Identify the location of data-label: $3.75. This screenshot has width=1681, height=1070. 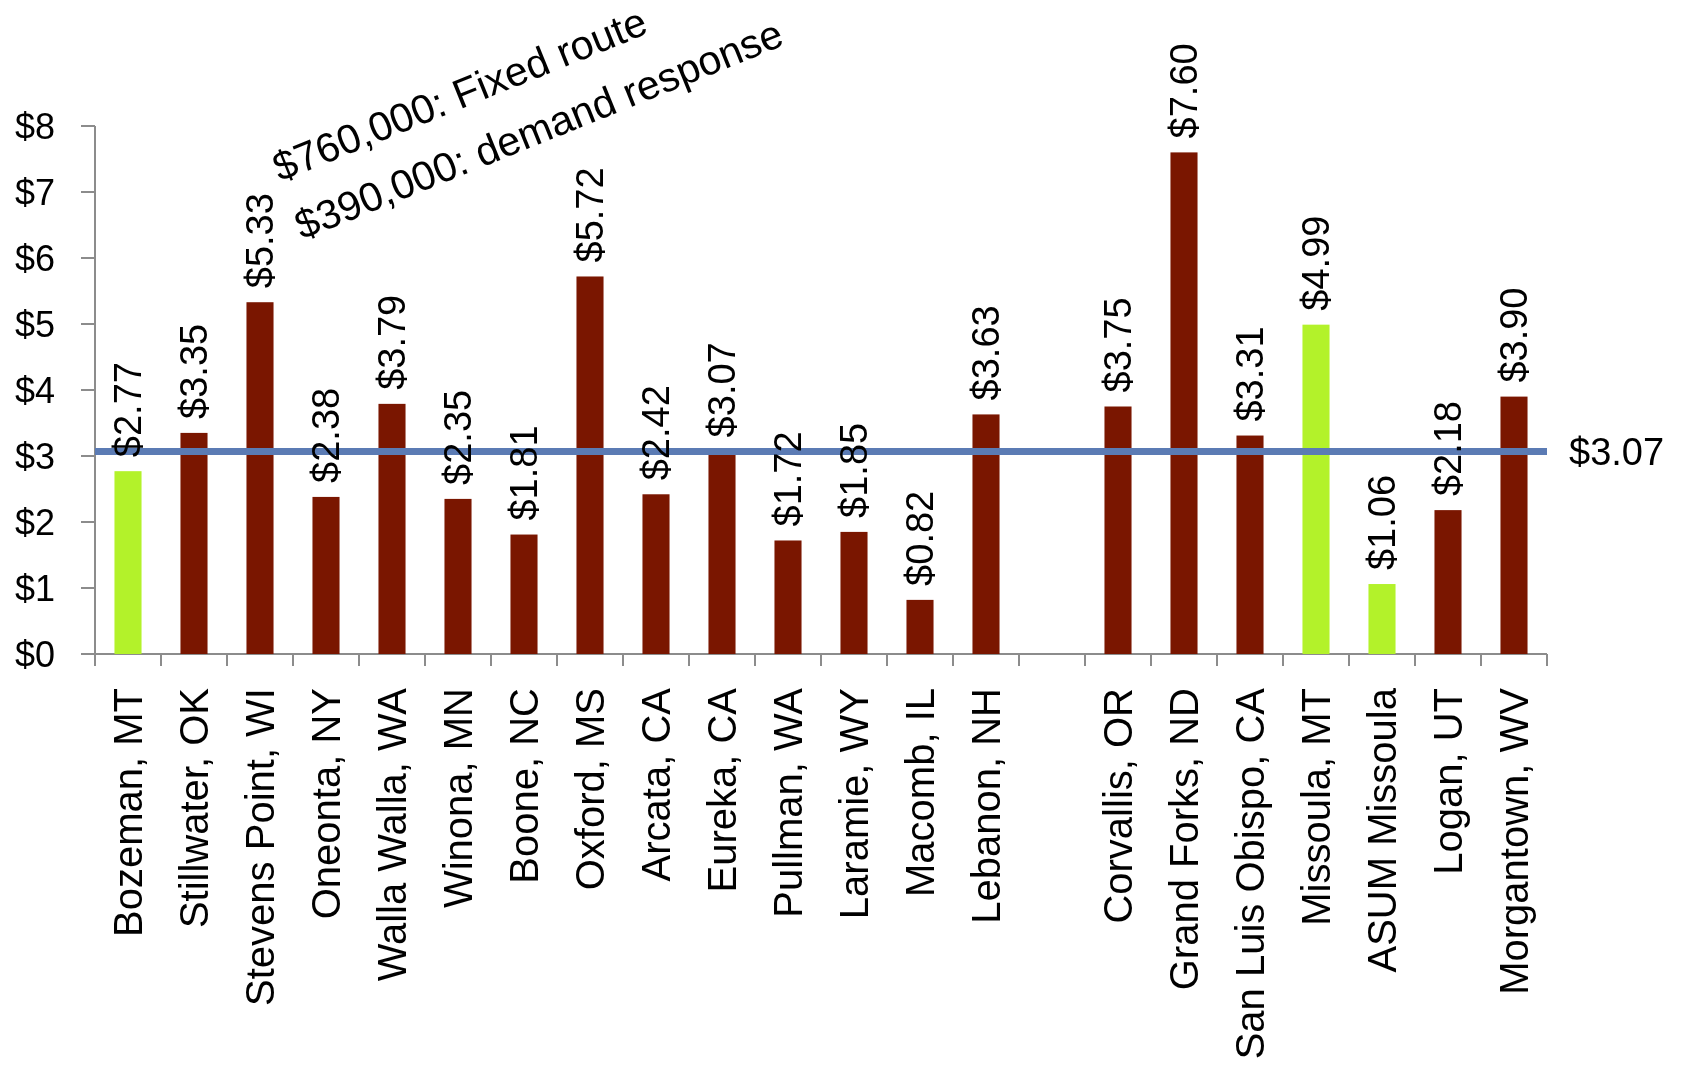
(1118, 345).